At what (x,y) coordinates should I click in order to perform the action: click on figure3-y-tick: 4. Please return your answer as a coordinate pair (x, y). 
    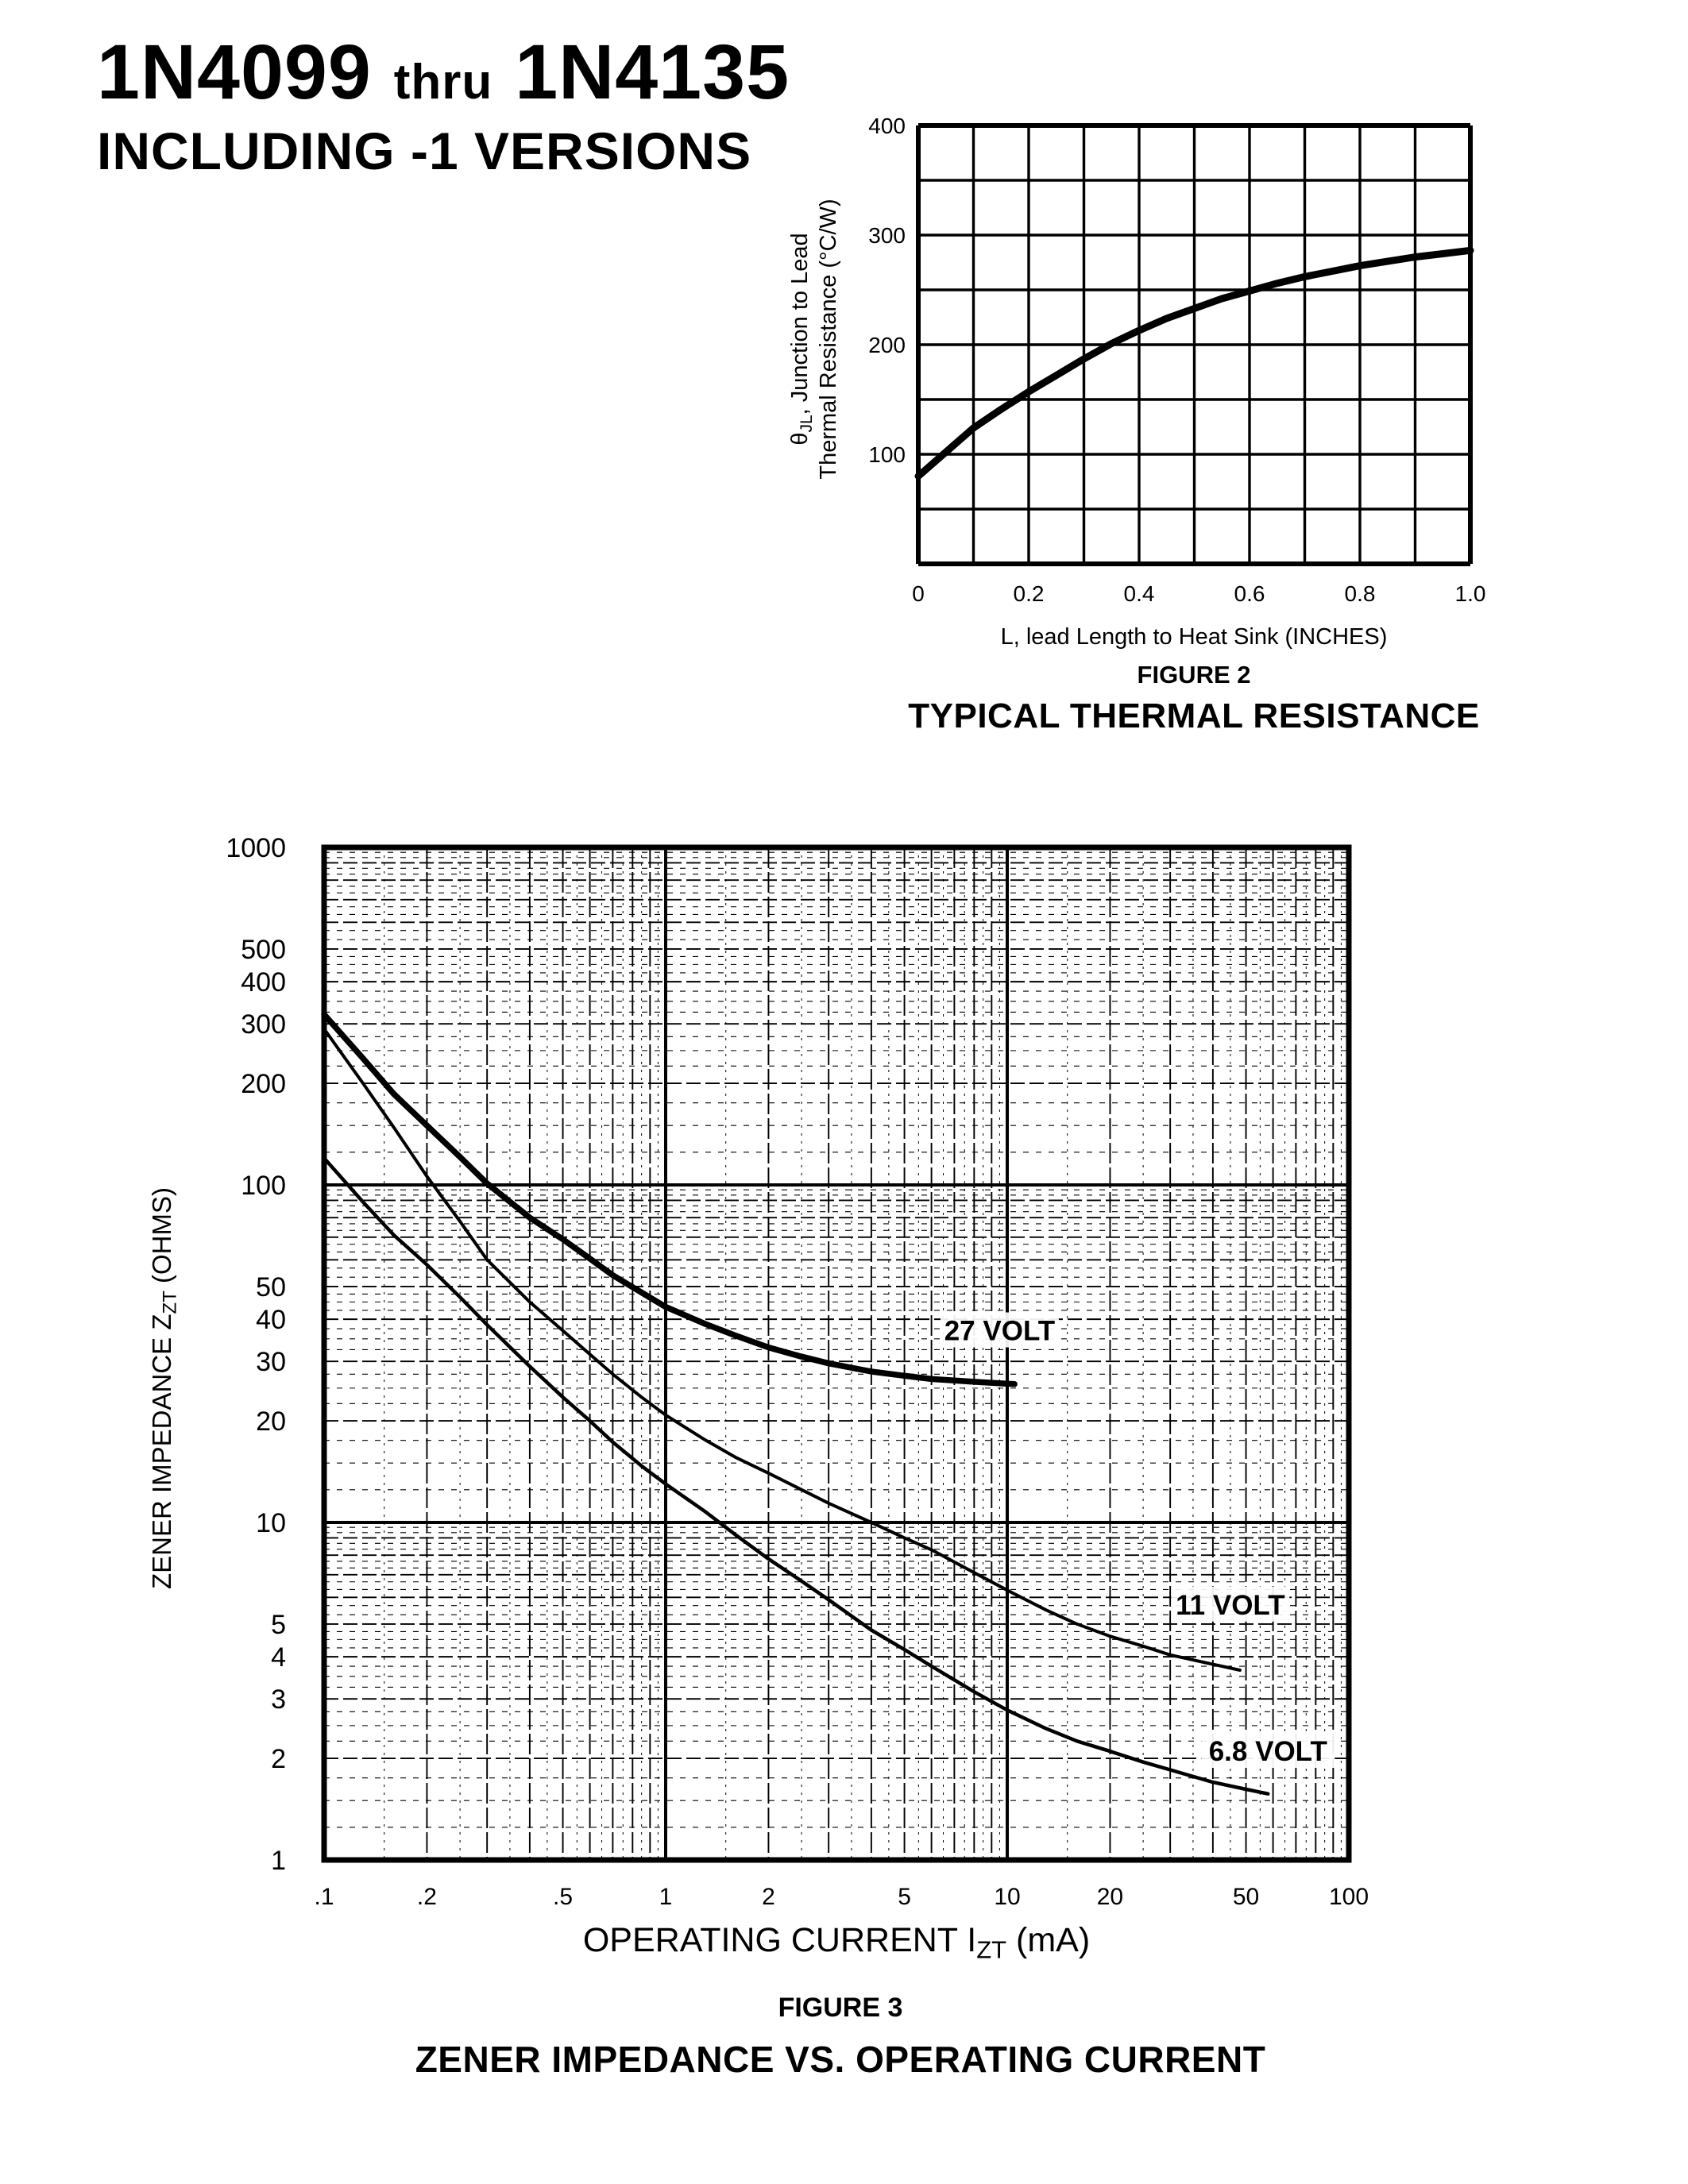
    Looking at the image, I should click on (278, 1658).